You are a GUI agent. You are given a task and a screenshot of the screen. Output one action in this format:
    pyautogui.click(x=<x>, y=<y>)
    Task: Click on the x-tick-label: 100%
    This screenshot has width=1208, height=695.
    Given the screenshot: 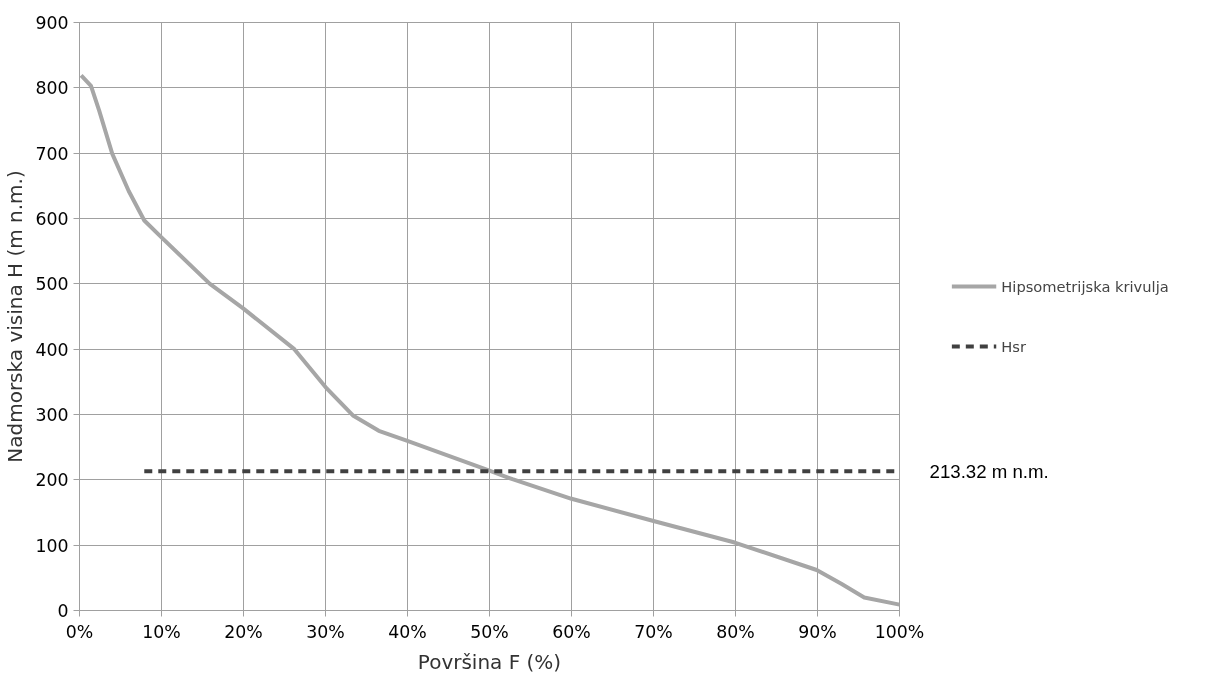 What is the action you would take?
    pyautogui.click(x=899, y=631)
    